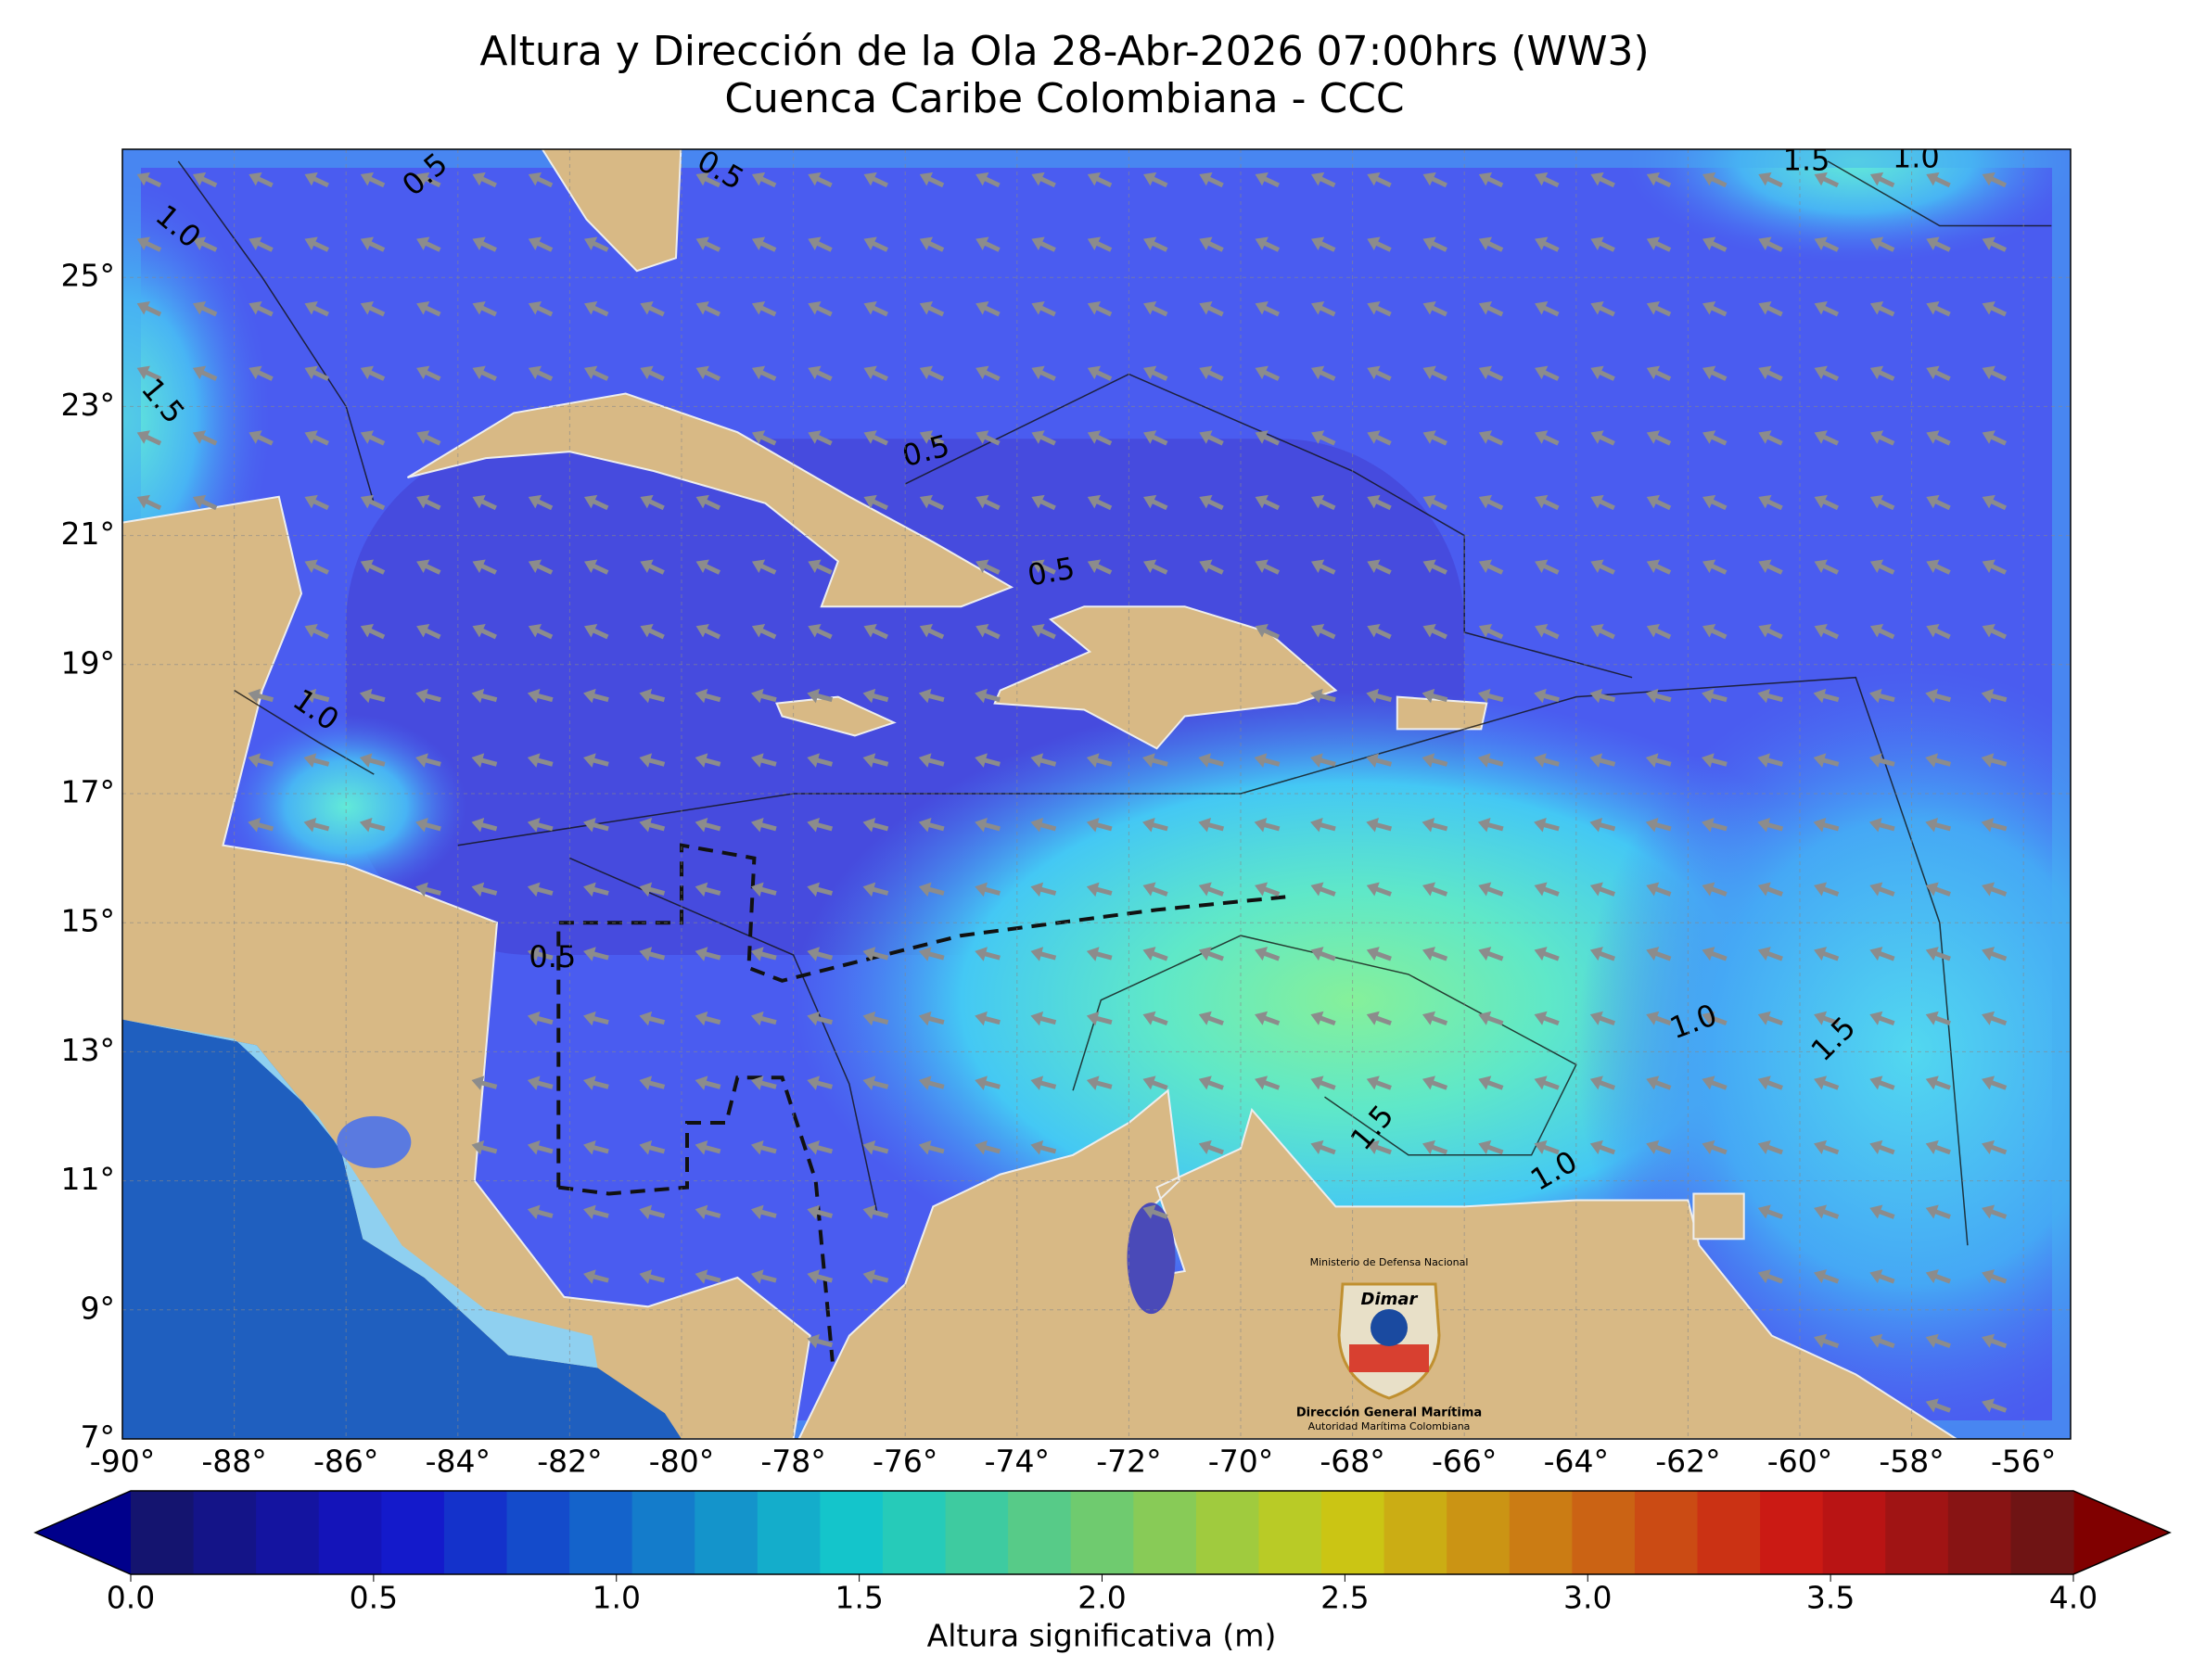  What do you see at coordinates (2023, 1462) in the screenshot?
I see `lon-tick-label: -56°` at bounding box center [2023, 1462].